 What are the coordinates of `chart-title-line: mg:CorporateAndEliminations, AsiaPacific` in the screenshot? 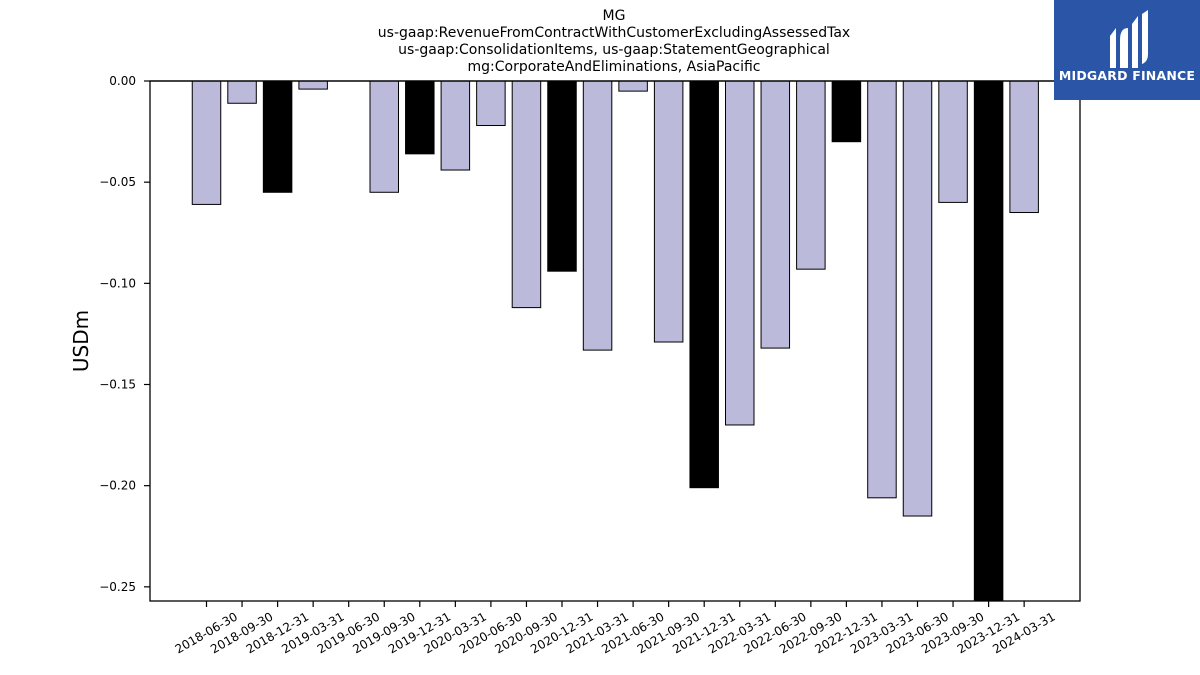 It's located at (613, 67).